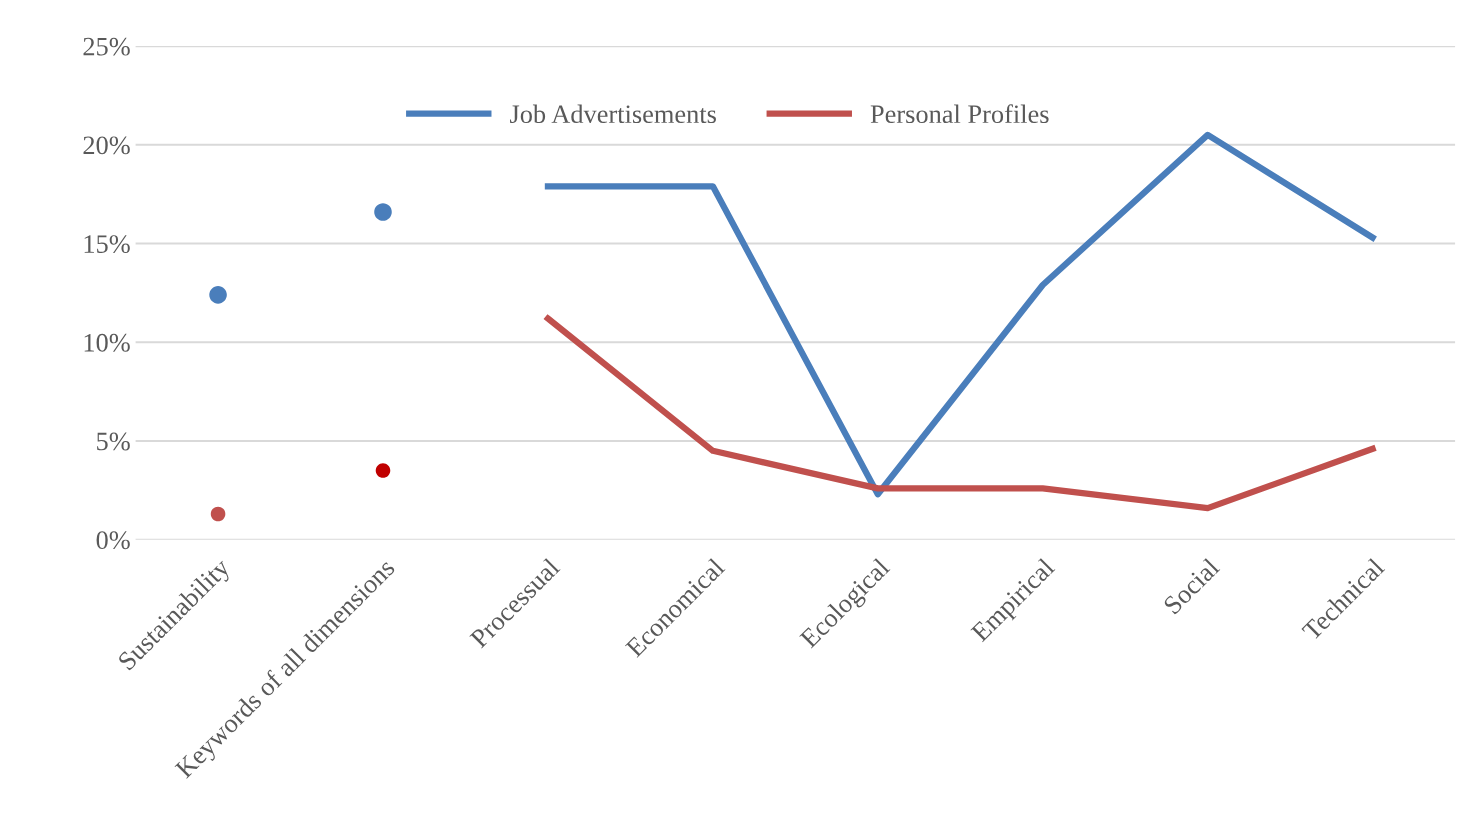 The width and height of the screenshot is (1458, 838). What do you see at coordinates (113, 441) in the screenshot?
I see `y-tick-label: 5%` at bounding box center [113, 441].